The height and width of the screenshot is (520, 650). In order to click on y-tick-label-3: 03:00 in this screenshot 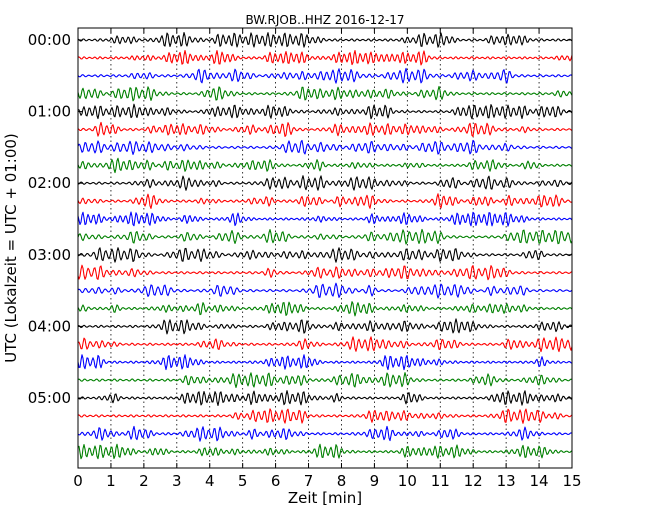, I will do `click(49, 255)`.